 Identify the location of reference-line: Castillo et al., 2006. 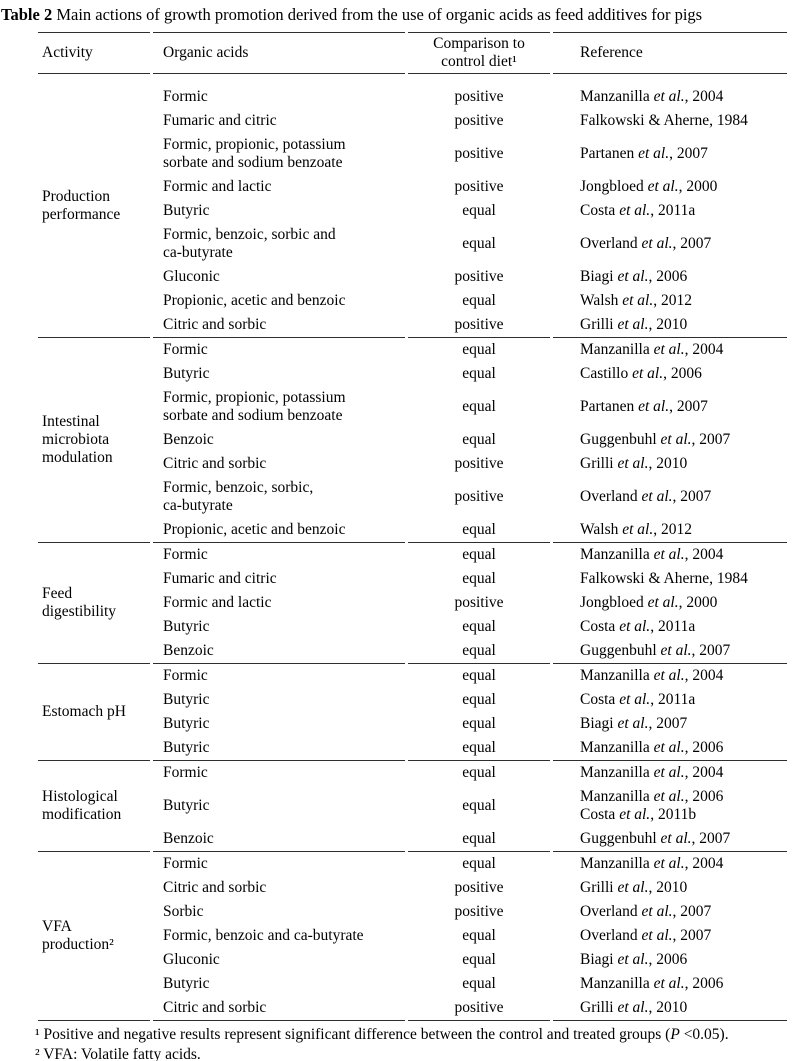
(683, 374).